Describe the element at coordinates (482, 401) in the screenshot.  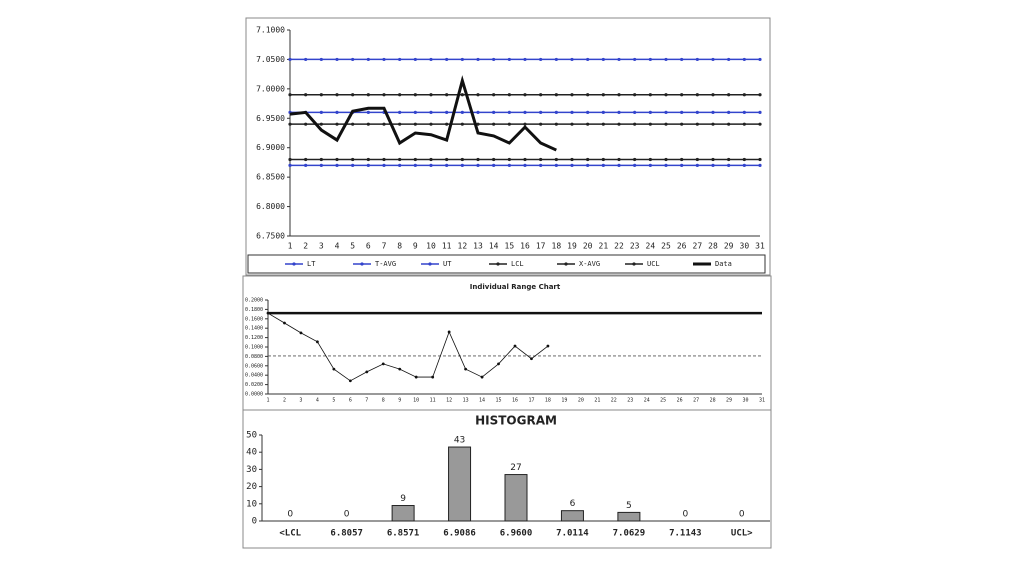
I see `x-tick-label: 14` at that location.